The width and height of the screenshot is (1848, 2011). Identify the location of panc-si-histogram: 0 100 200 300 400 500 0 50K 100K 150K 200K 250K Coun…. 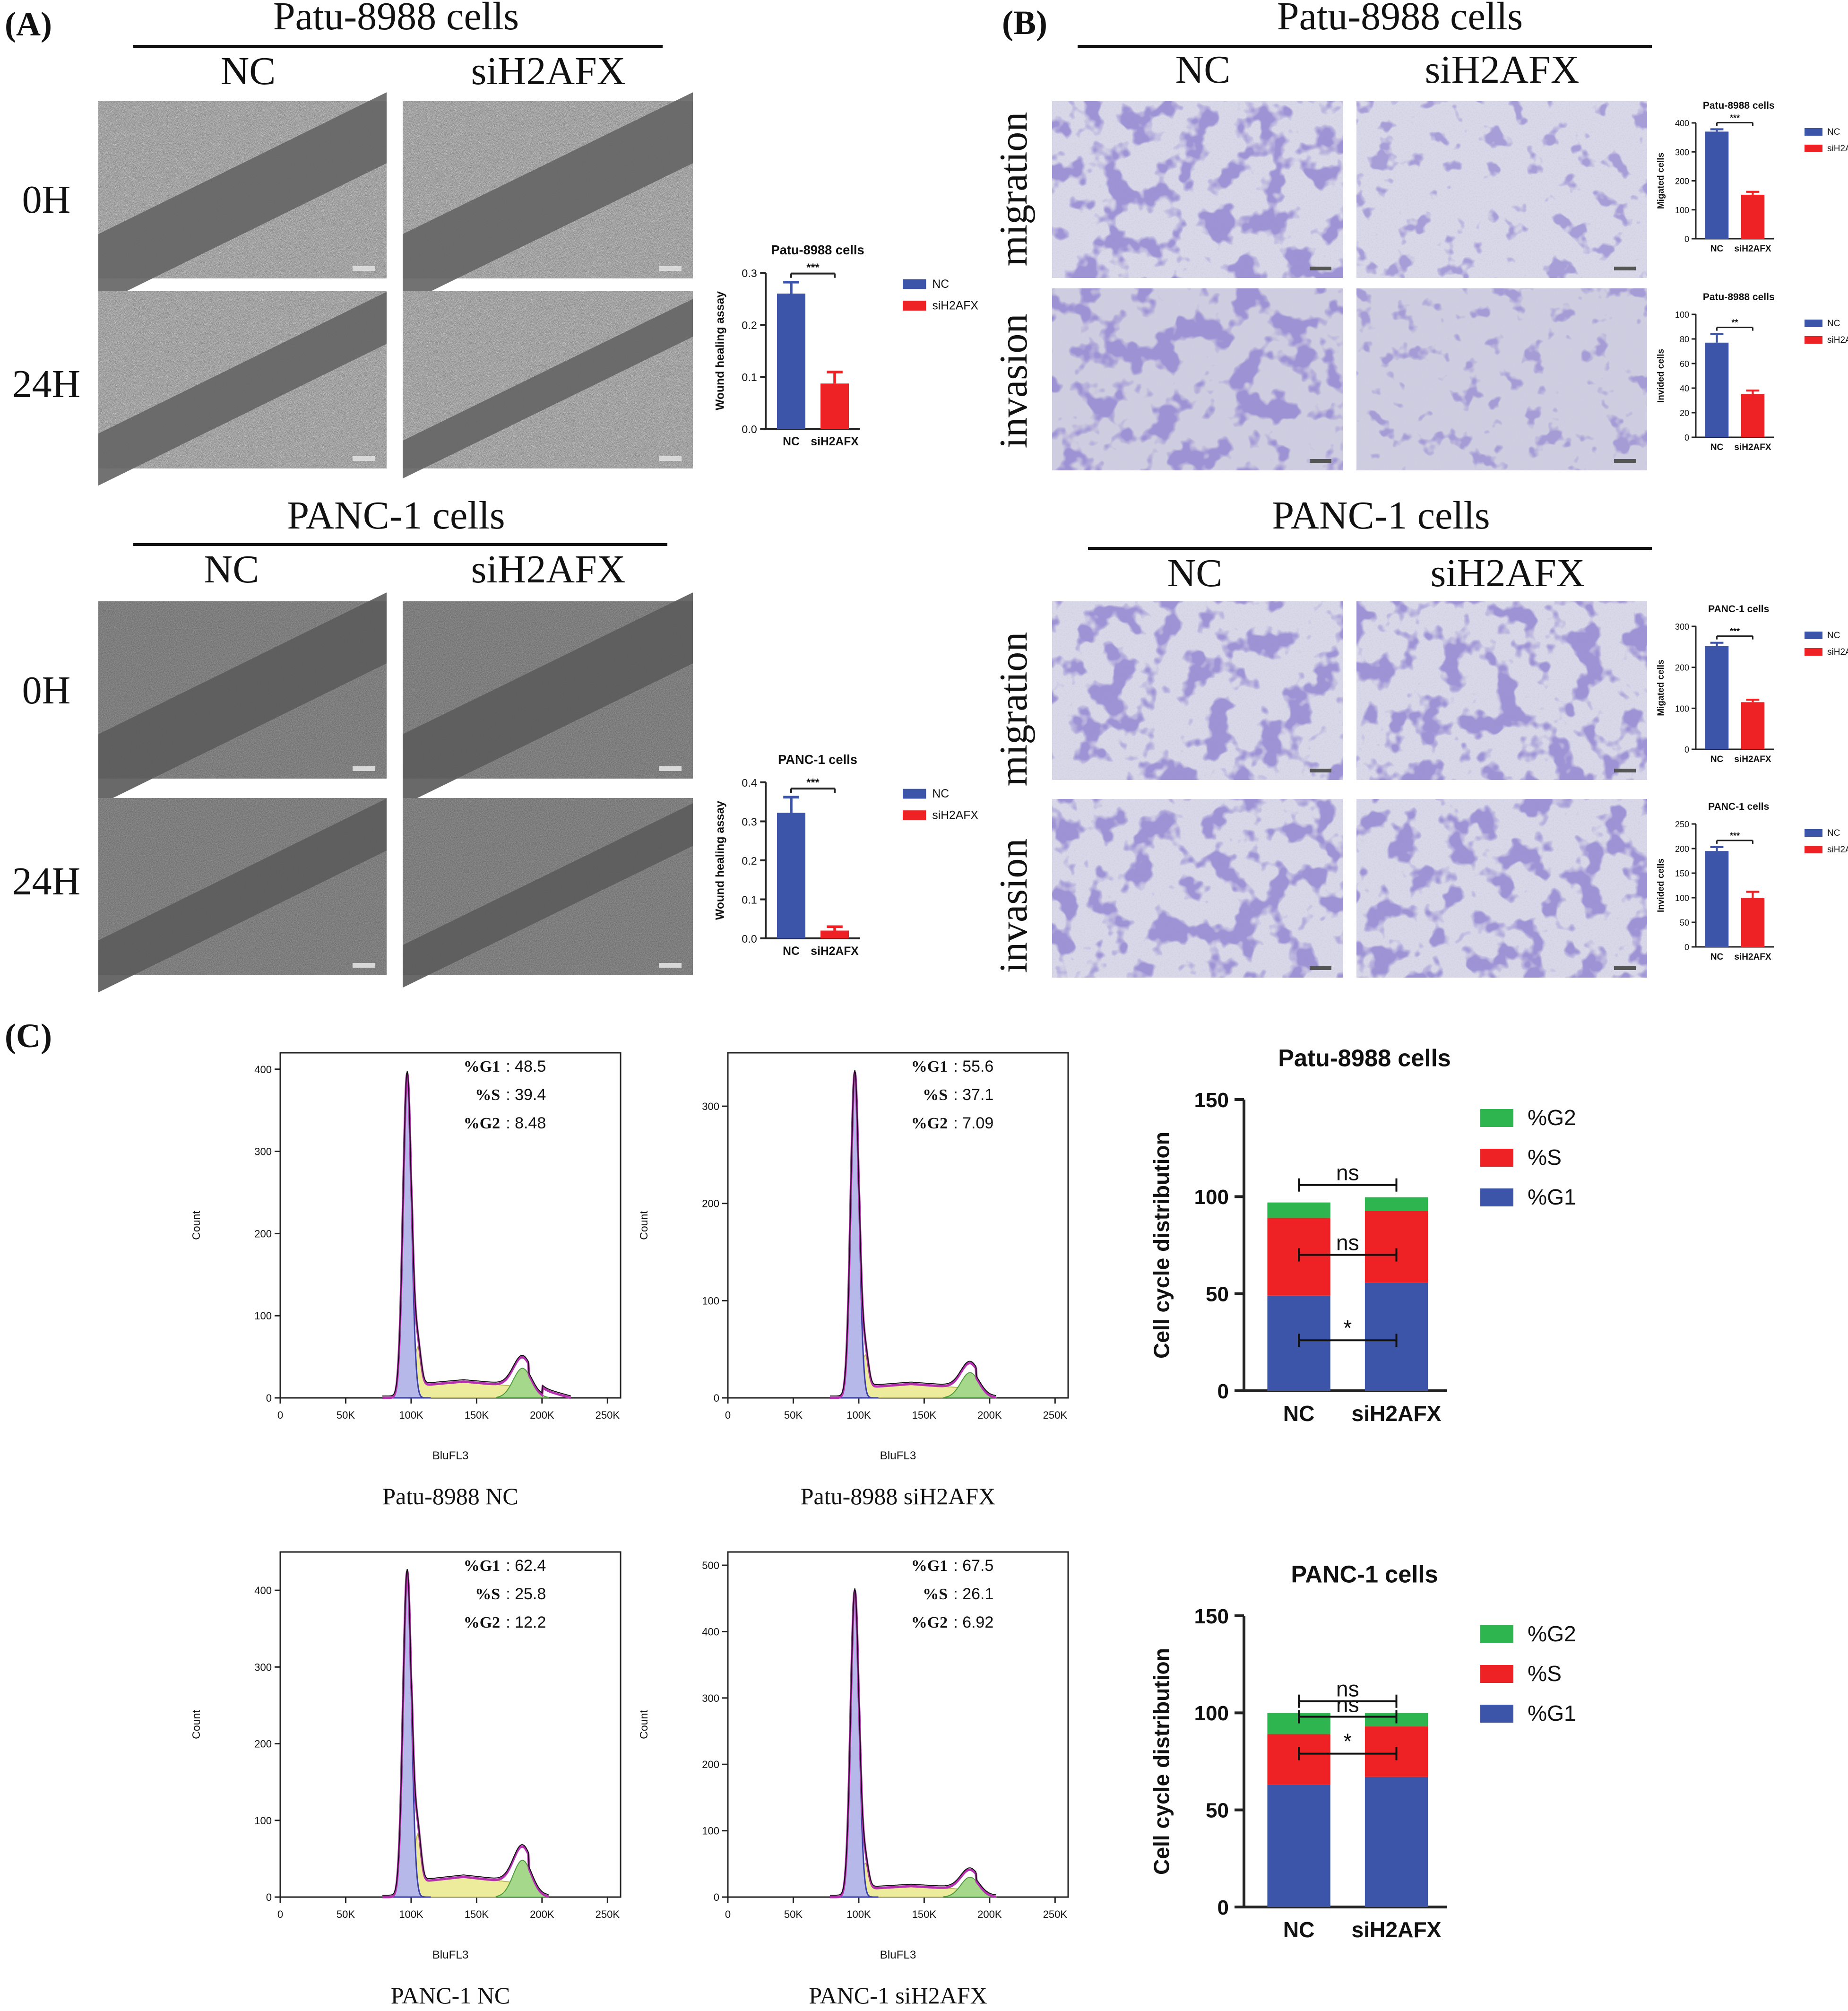
(853, 1780).